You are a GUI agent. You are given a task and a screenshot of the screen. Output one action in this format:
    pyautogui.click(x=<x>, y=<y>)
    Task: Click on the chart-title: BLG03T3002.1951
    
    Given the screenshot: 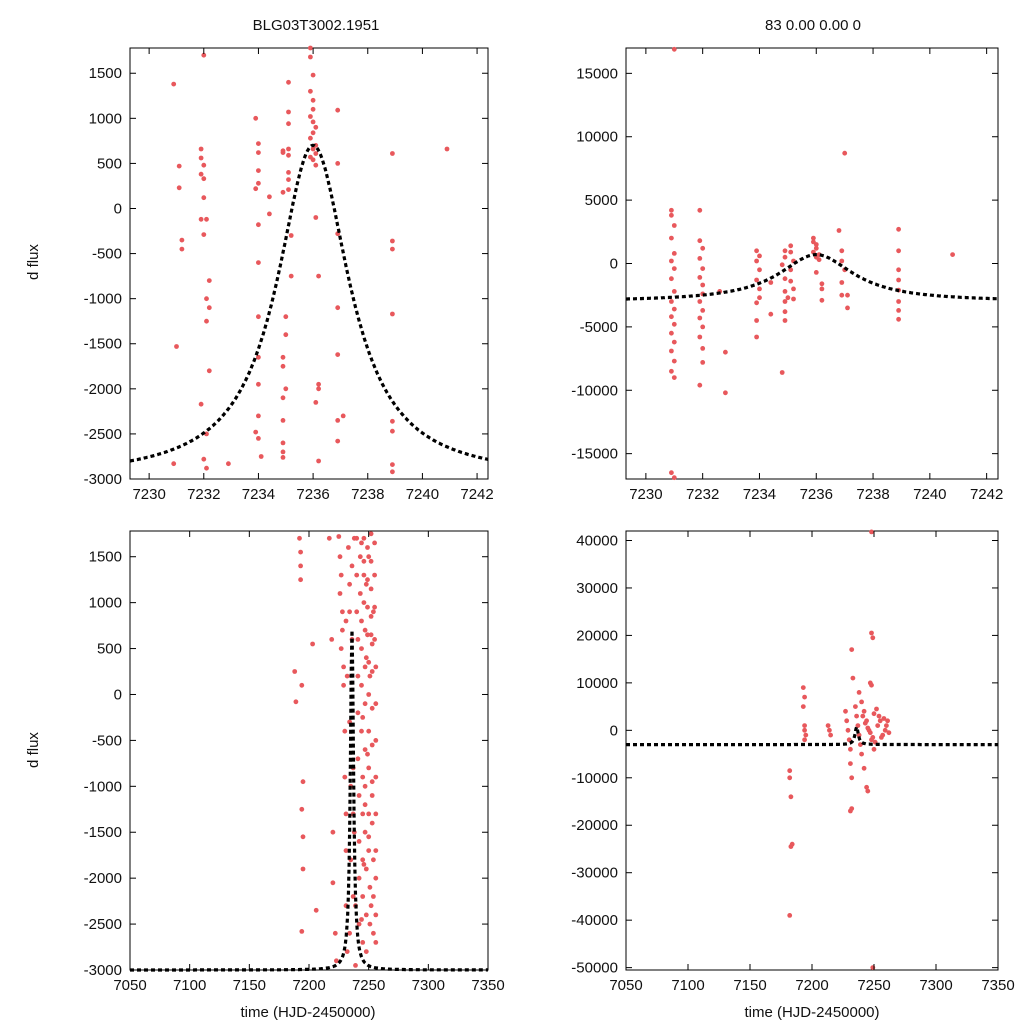 What is the action you would take?
    pyautogui.click(x=316, y=25)
    